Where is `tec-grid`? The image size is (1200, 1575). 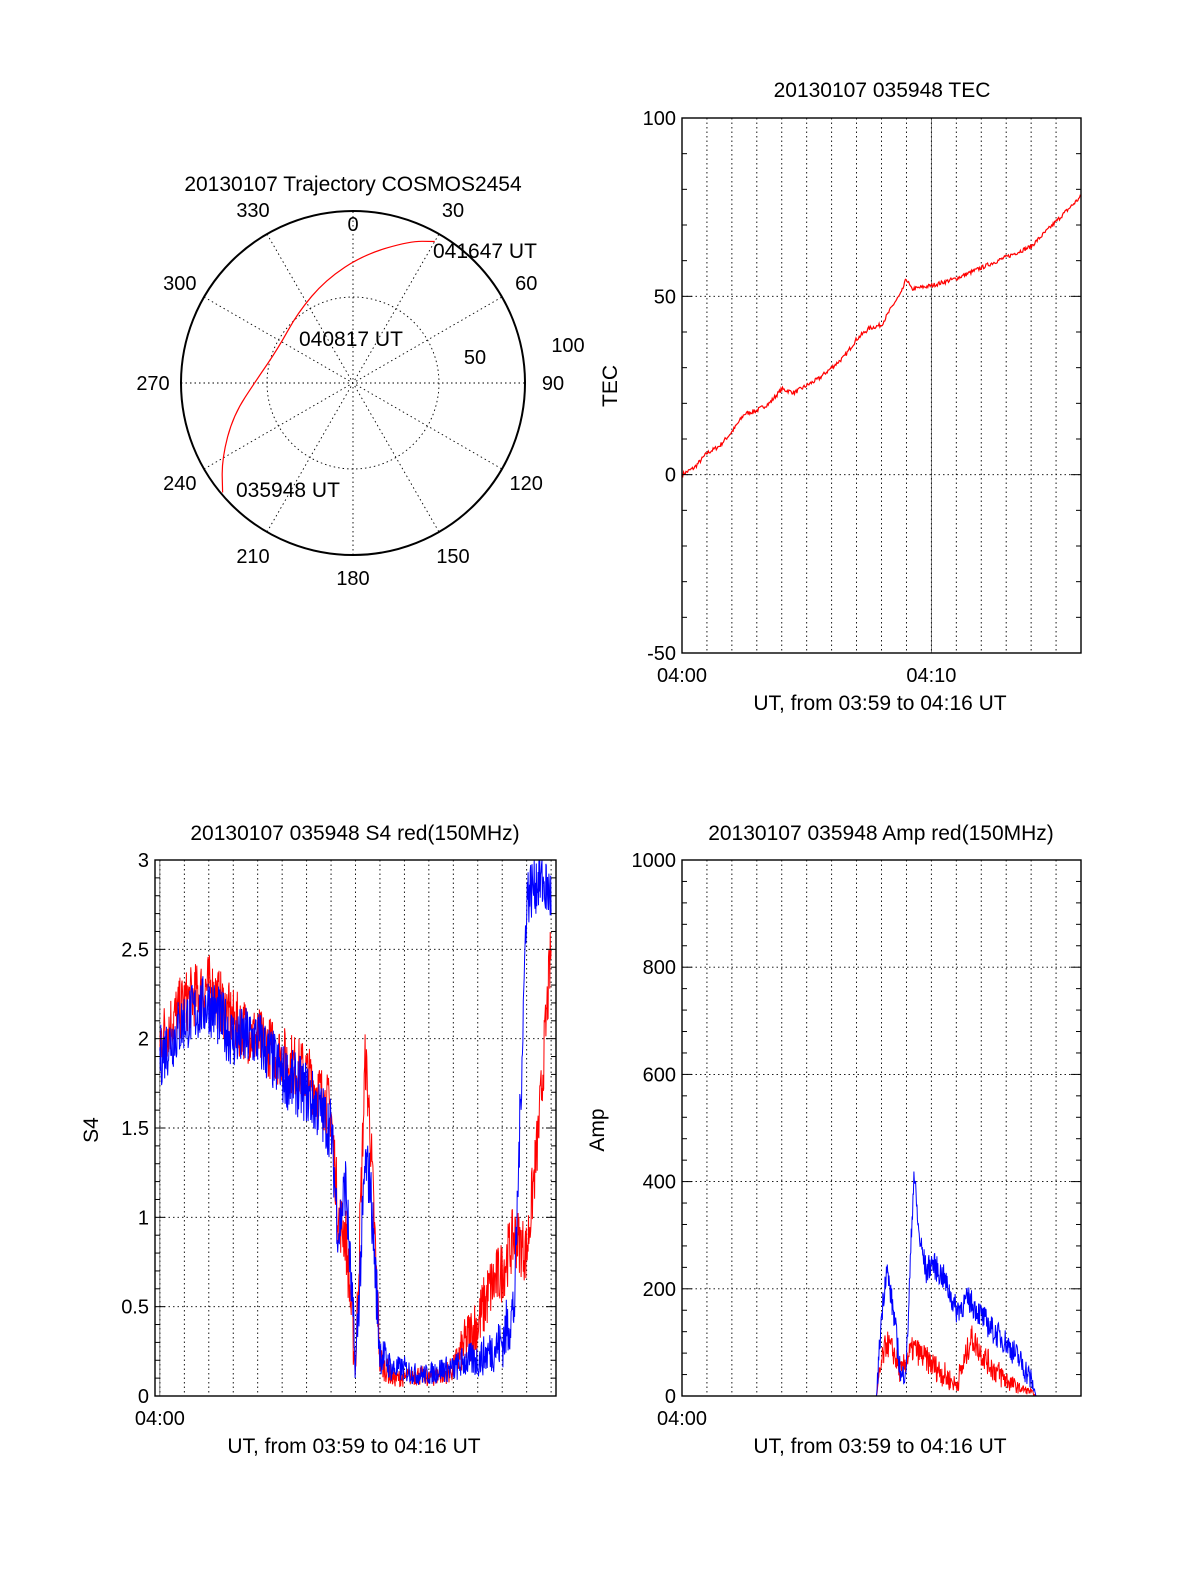
tec-grid is located at coordinates (881, 385).